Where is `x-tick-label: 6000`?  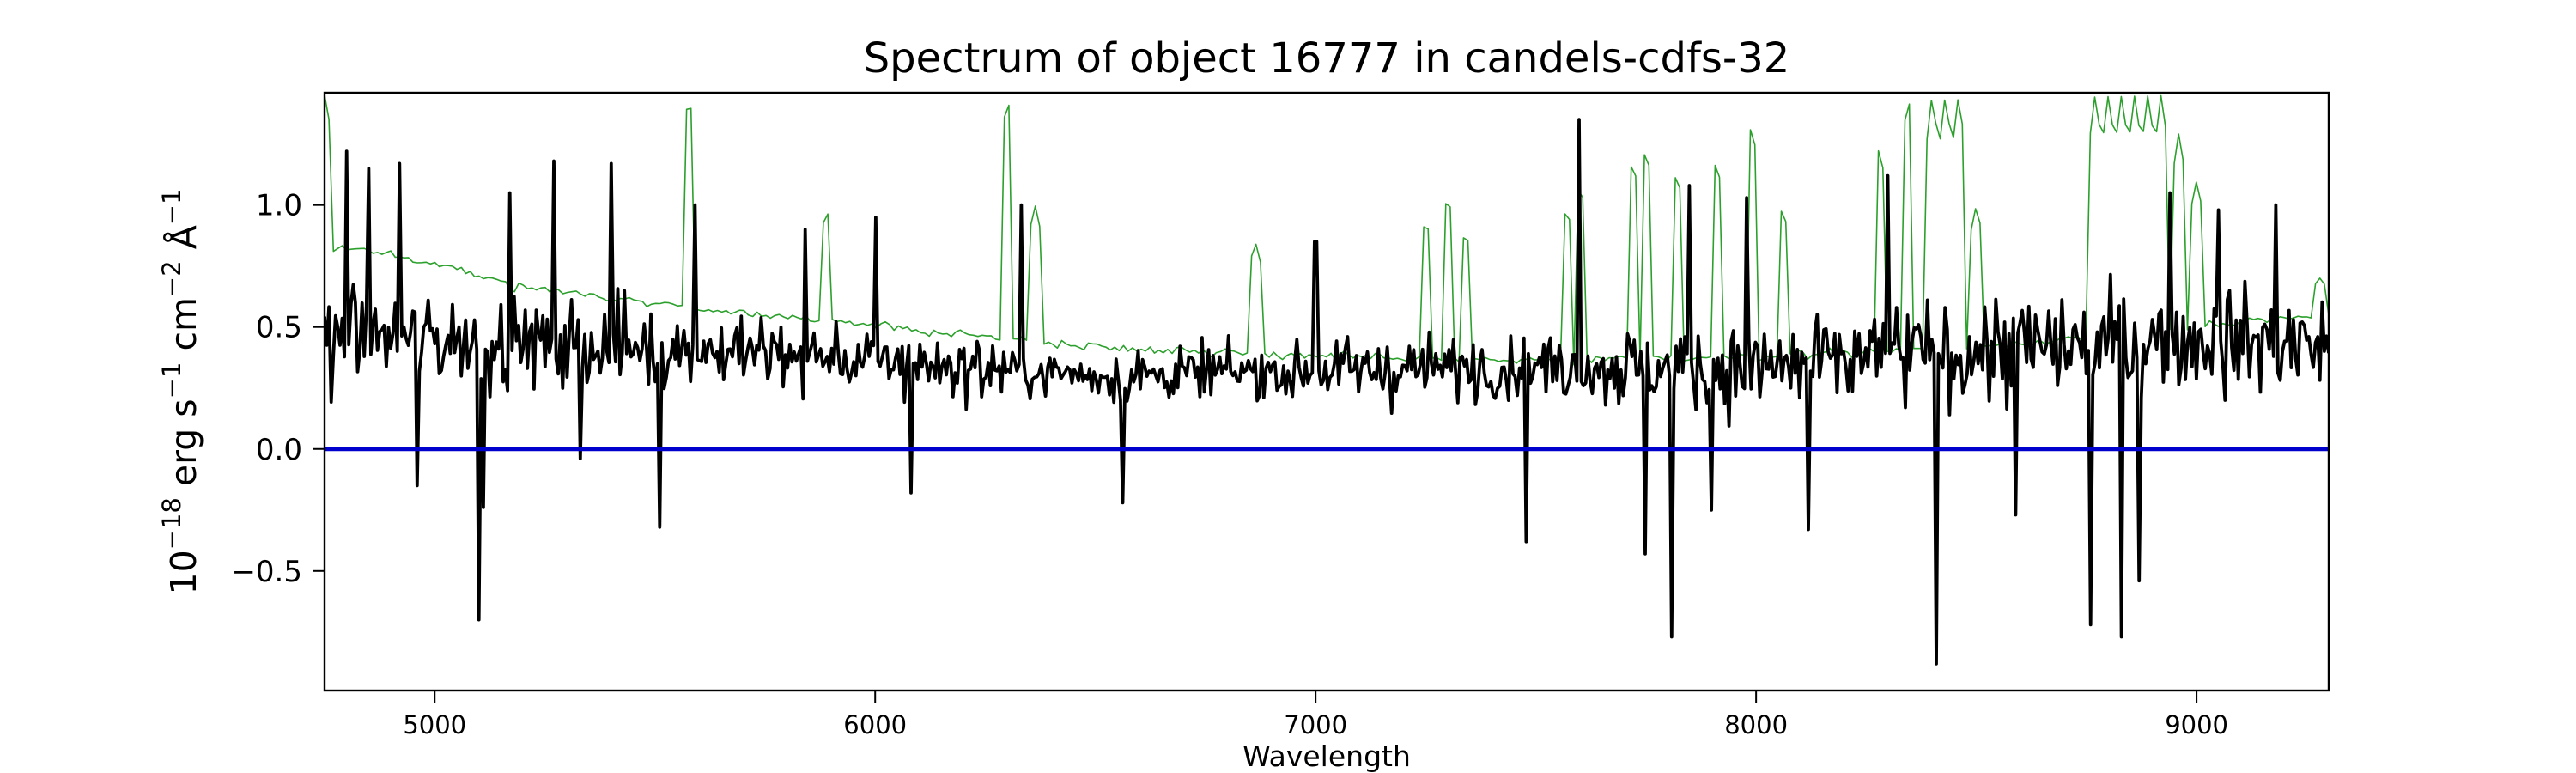 x-tick-label: 6000 is located at coordinates (875, 725).